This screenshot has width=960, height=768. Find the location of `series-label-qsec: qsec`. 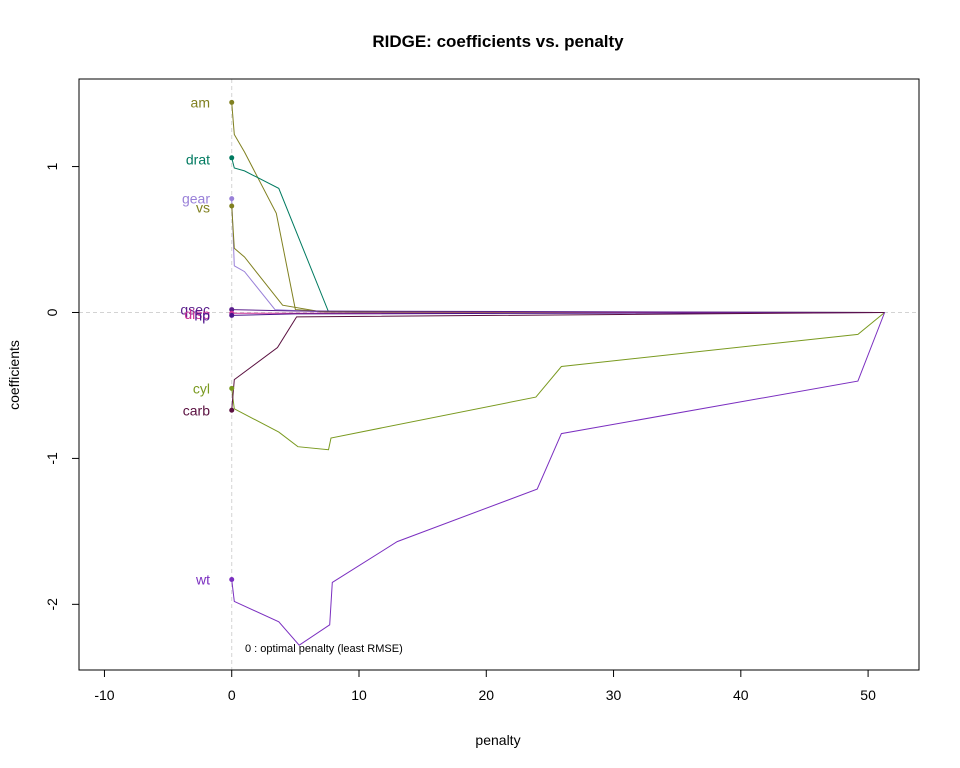

series-label-qsec: qsec is located at coordinates (195, 310).